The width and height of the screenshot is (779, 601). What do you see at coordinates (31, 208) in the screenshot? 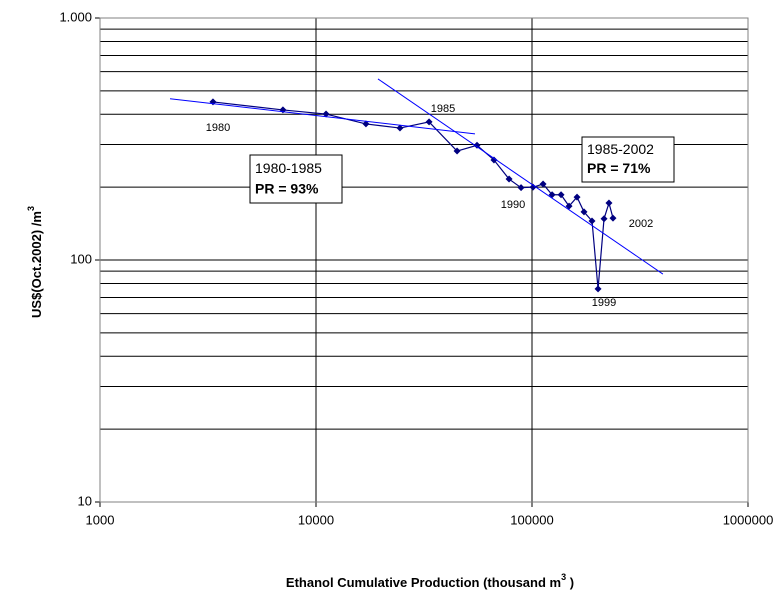
I see `y-label-sup: 3` at bounding box center [31, 208].